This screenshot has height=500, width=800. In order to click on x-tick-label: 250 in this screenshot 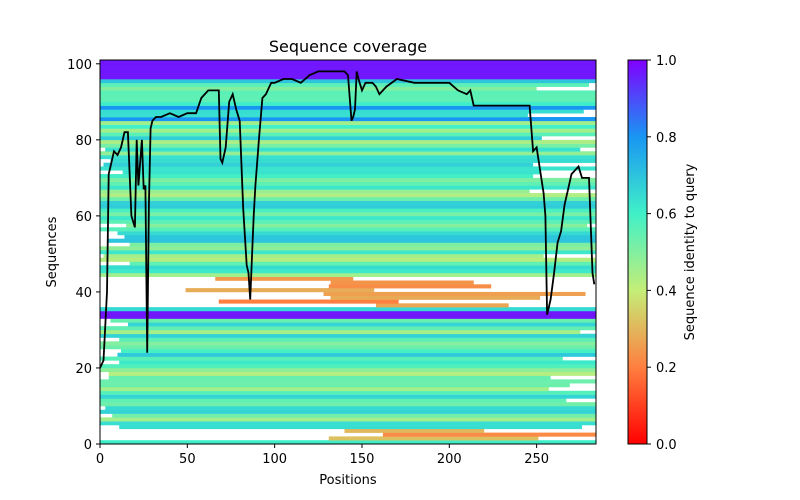, I will do `click(536, 459)`.